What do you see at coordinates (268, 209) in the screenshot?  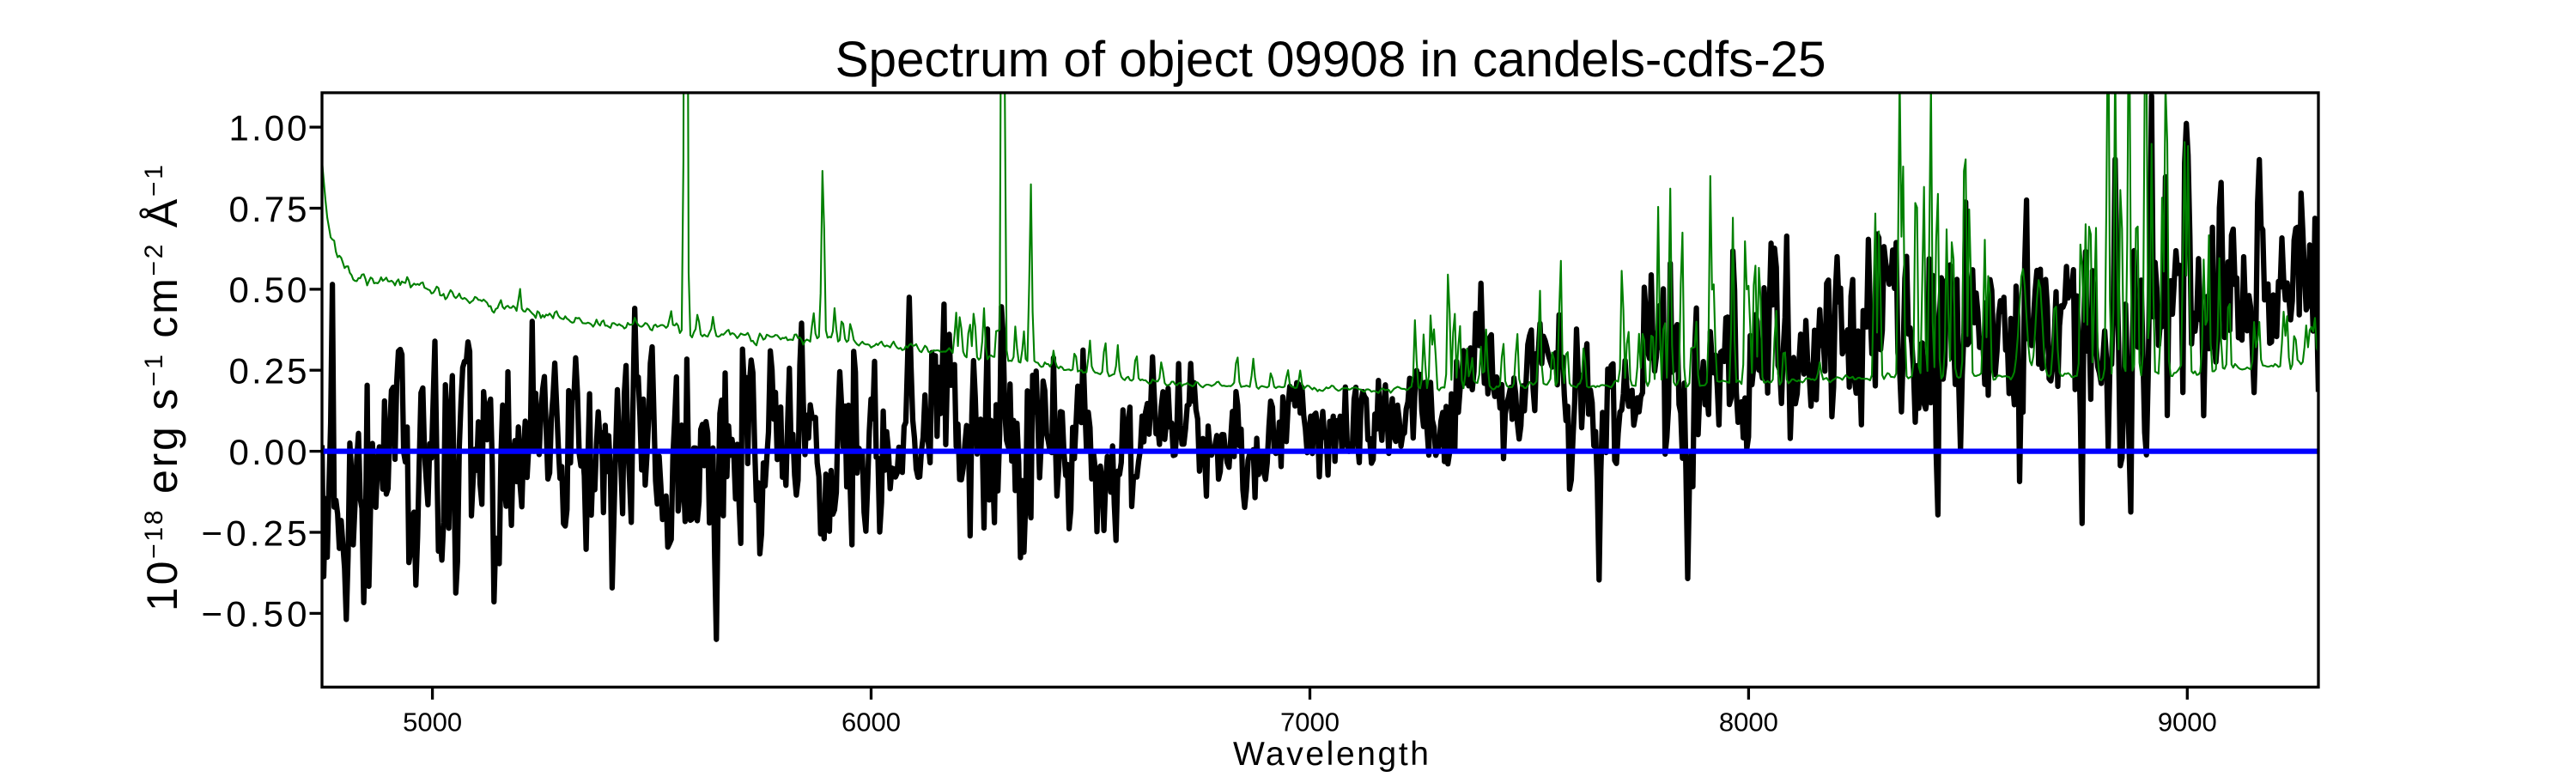 I see `svg-text: 0.75` at bounding box center [268, 209].